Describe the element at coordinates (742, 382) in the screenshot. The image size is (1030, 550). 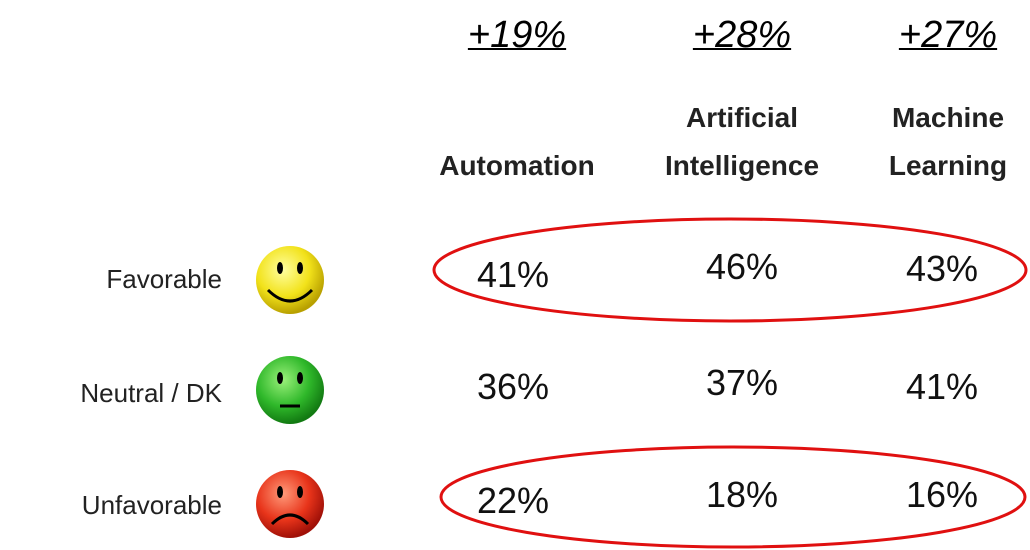
I see `cell-value: 37%` at that location.